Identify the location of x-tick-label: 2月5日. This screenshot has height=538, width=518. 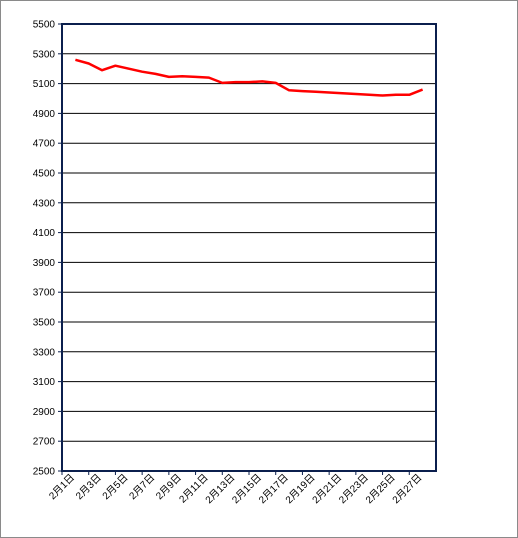
(115, 487).